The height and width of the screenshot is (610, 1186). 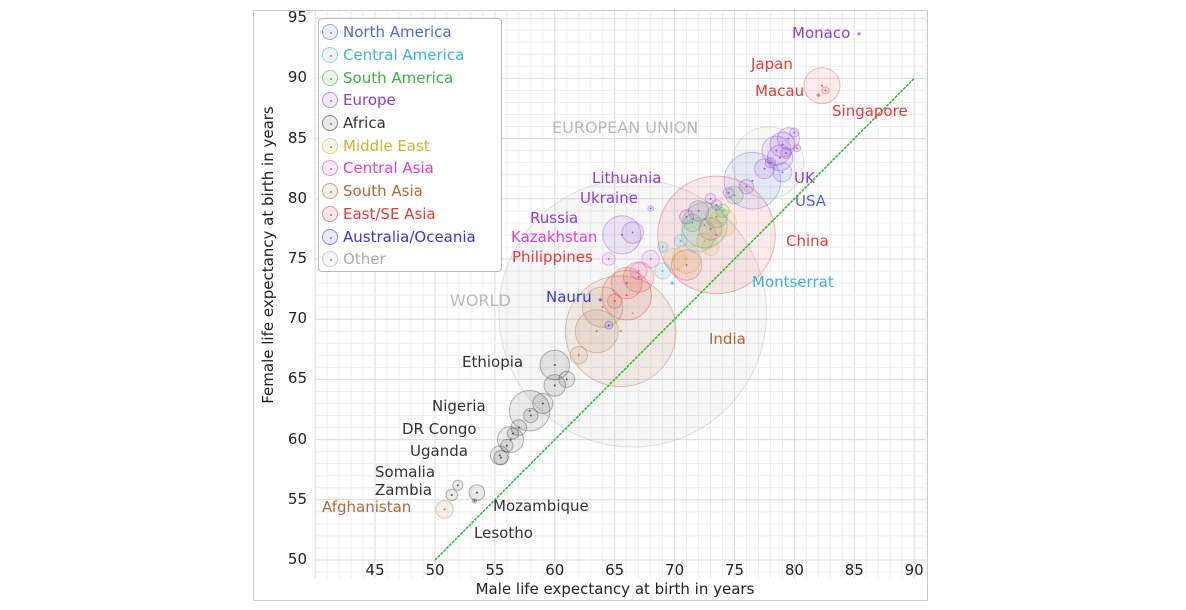 I want to click on bubble-zambia-center, so click(x=451, y=494).